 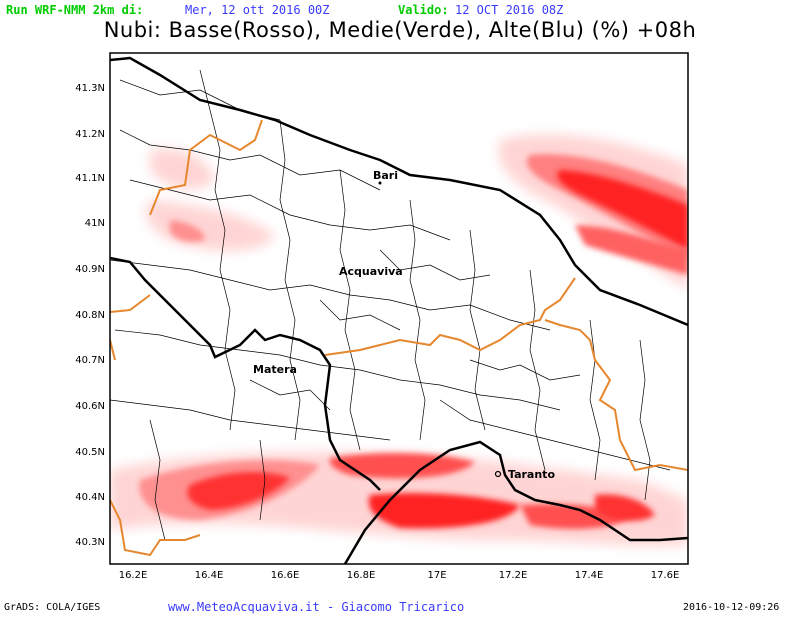 I want to click on footer-timestamp: 2016-10-12-09:26, so click(x=731, y=607).